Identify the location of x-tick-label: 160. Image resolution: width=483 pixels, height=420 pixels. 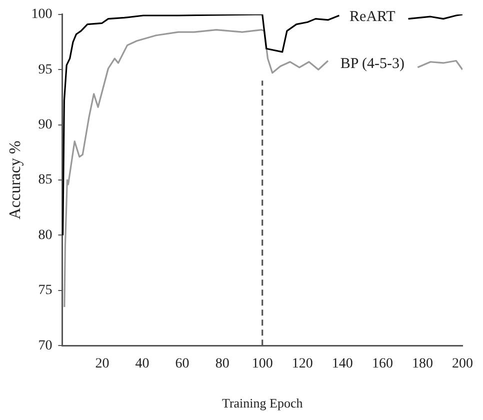
(382, 364).